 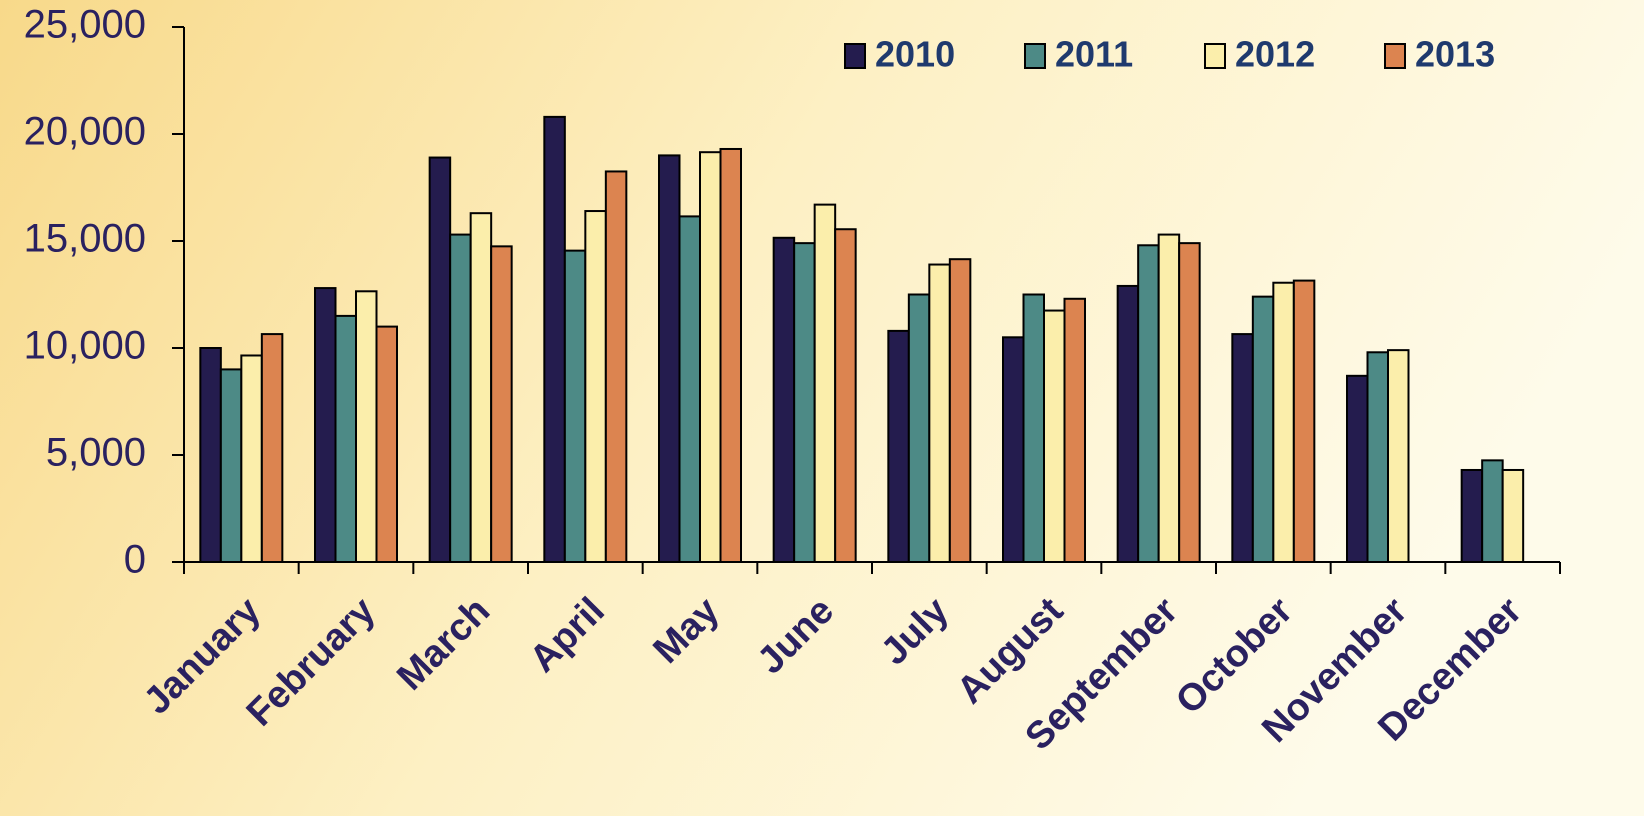 What do you see at coordinates (85, 132) in the screenshot?
I see `y-tick-label: 20,000` at bounding box center [85, 132].